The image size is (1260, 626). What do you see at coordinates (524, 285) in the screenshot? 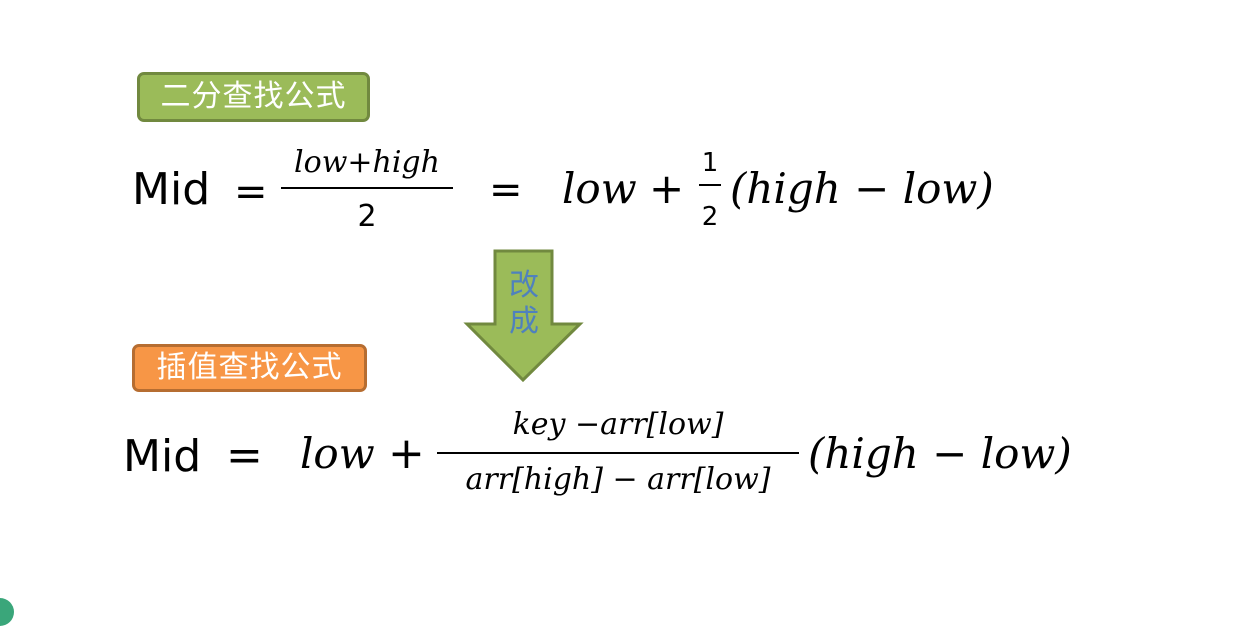
I see `arrow-caption-char: 改` at bounding box center [524, 285].